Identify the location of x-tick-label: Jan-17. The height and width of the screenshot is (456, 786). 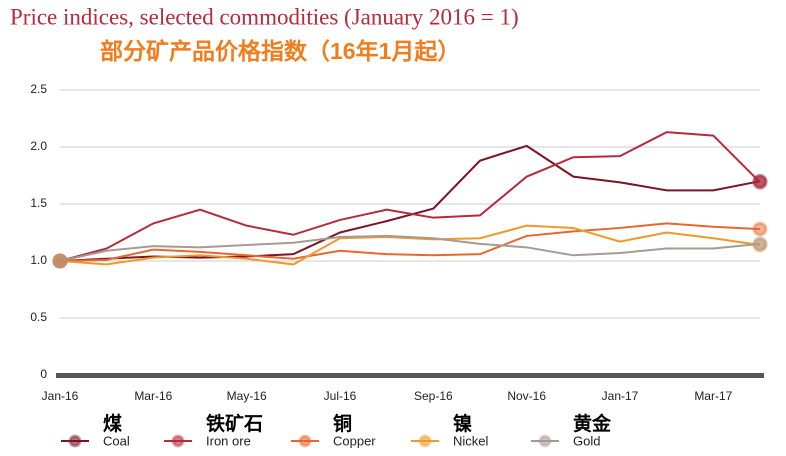
(620, 396).